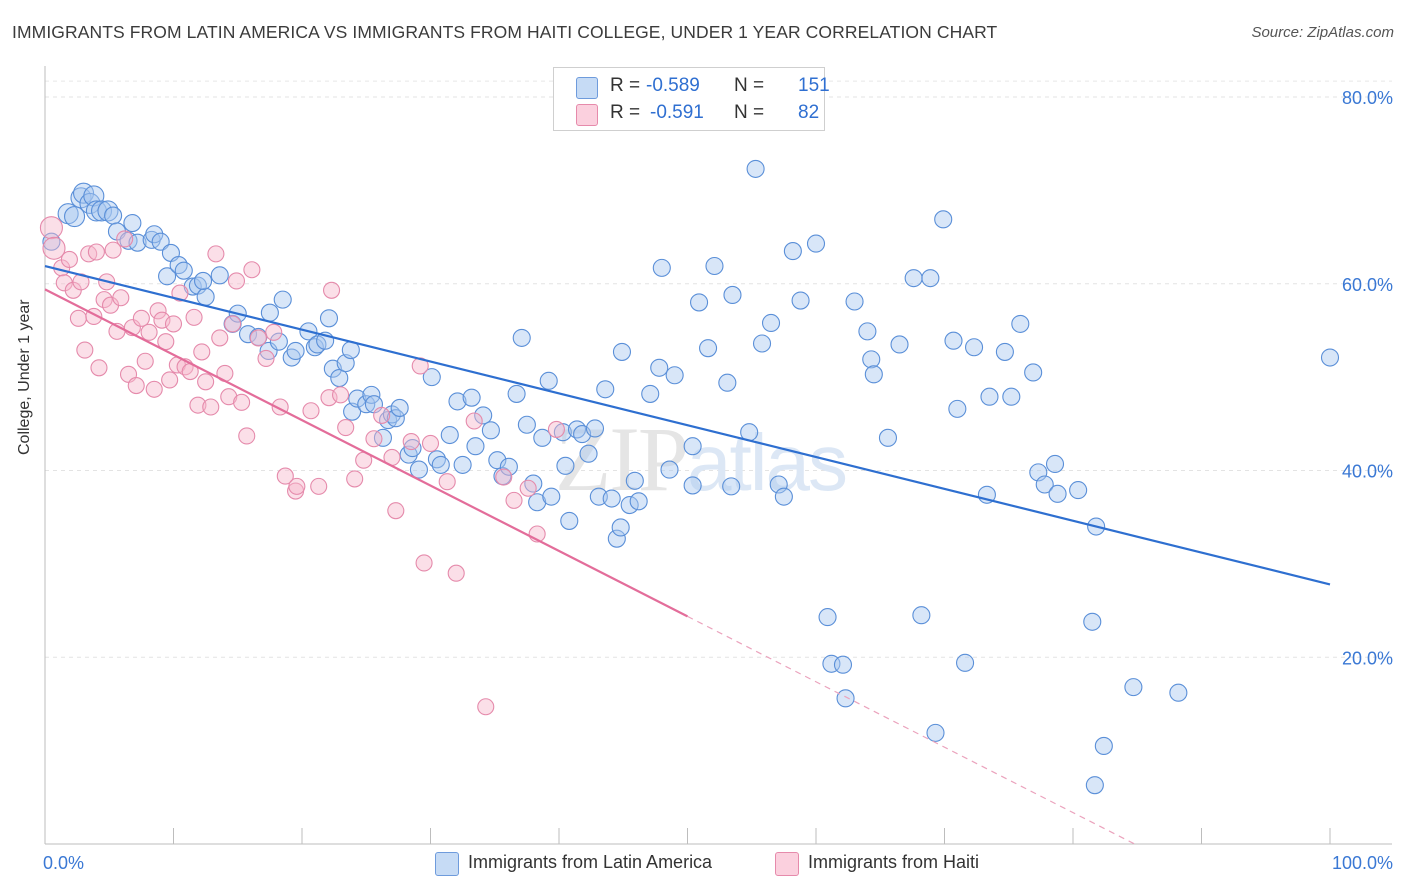  What do you see at coordinates (701, 459) in the screenshot?
I see `watermark: ZIPatlas` at bounding box center [701, 459].